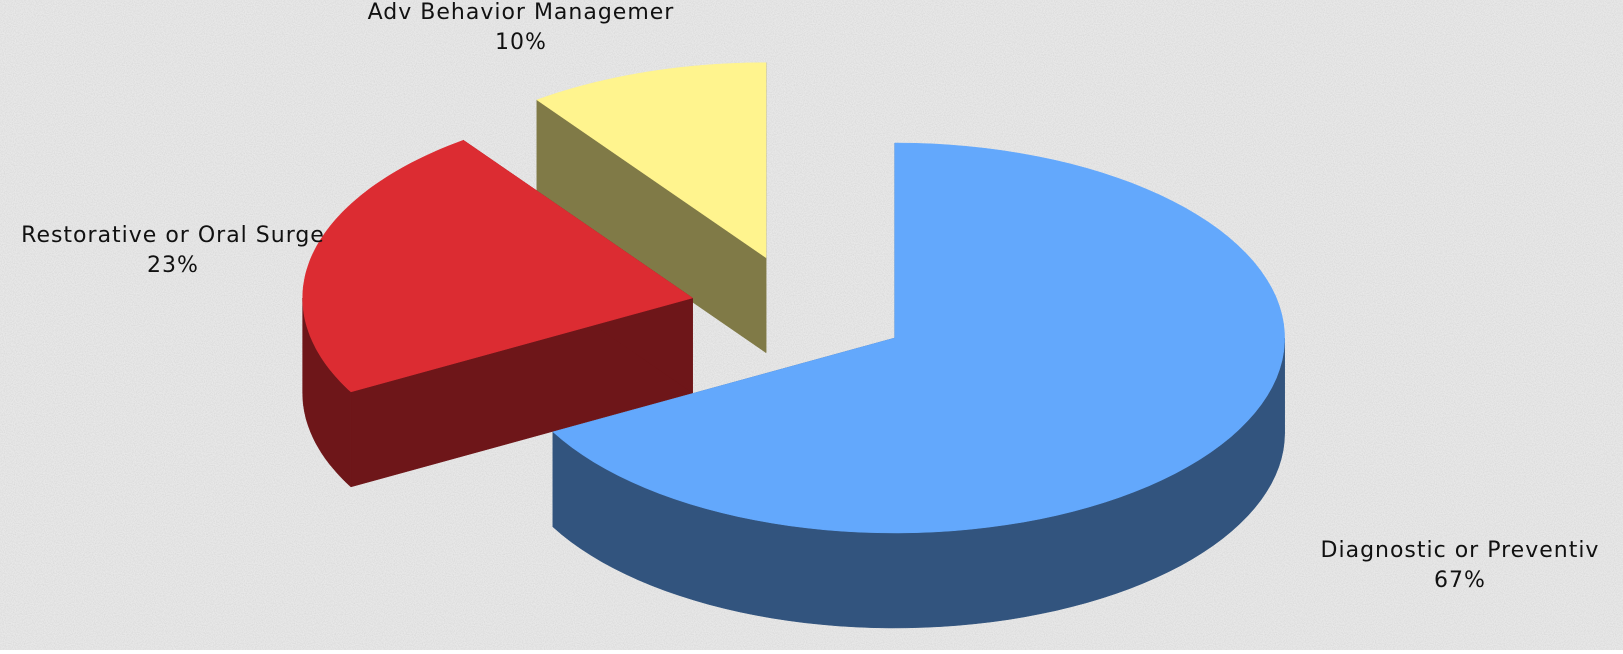 This screenshot has height=654, width=1623. I want to click on slice-label: Restorative or Oral Surge, so click(173, 235).